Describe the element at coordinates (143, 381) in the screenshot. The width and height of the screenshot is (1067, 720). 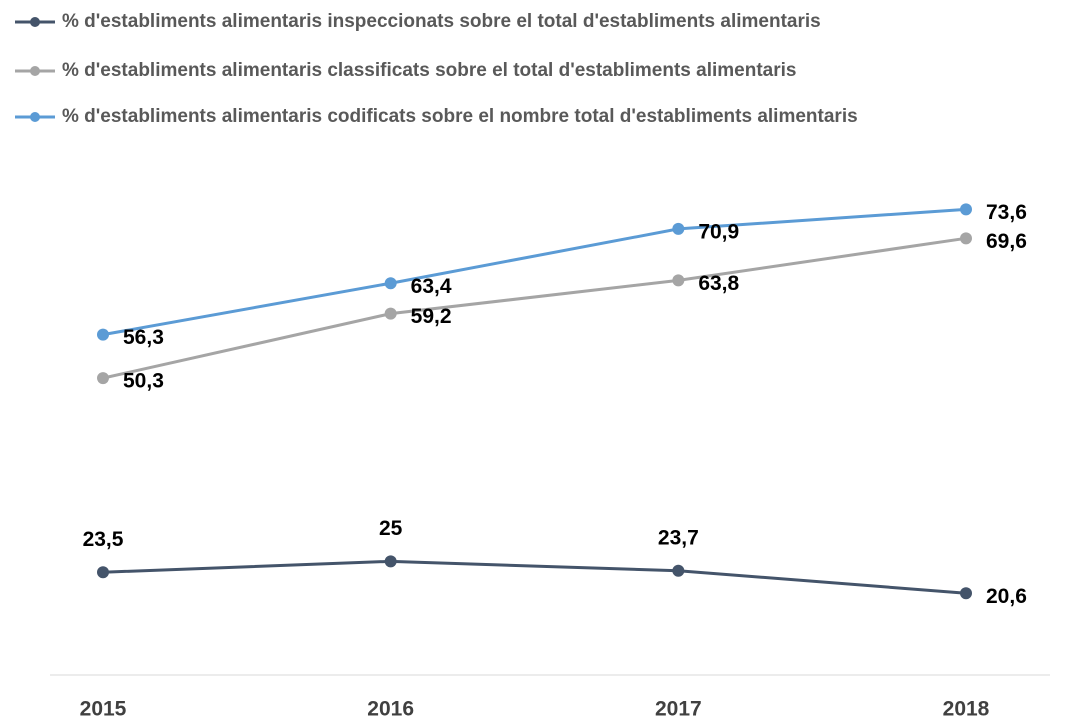
I see `data-label: 50,3` at that location.